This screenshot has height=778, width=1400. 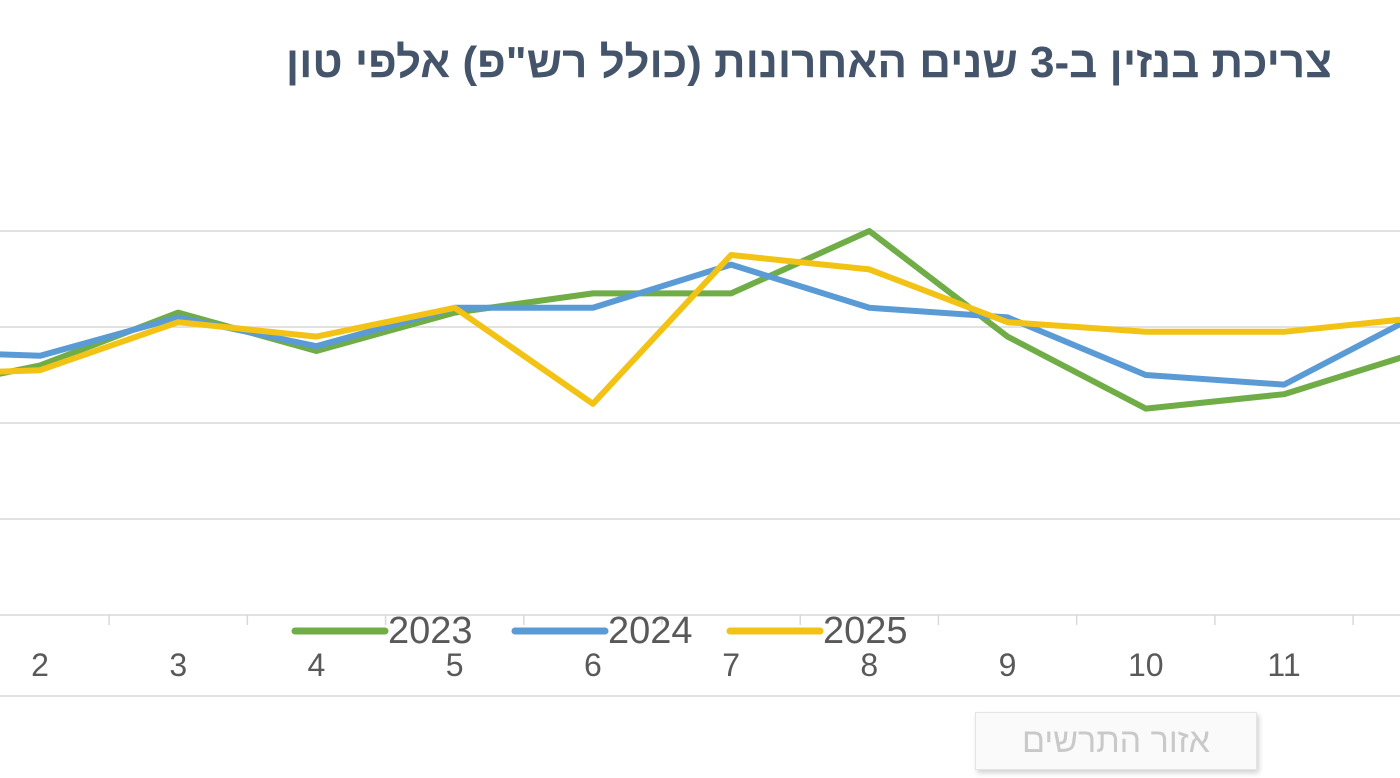 I want to click on x-tick-label: 4, so click(x=317, y=665).